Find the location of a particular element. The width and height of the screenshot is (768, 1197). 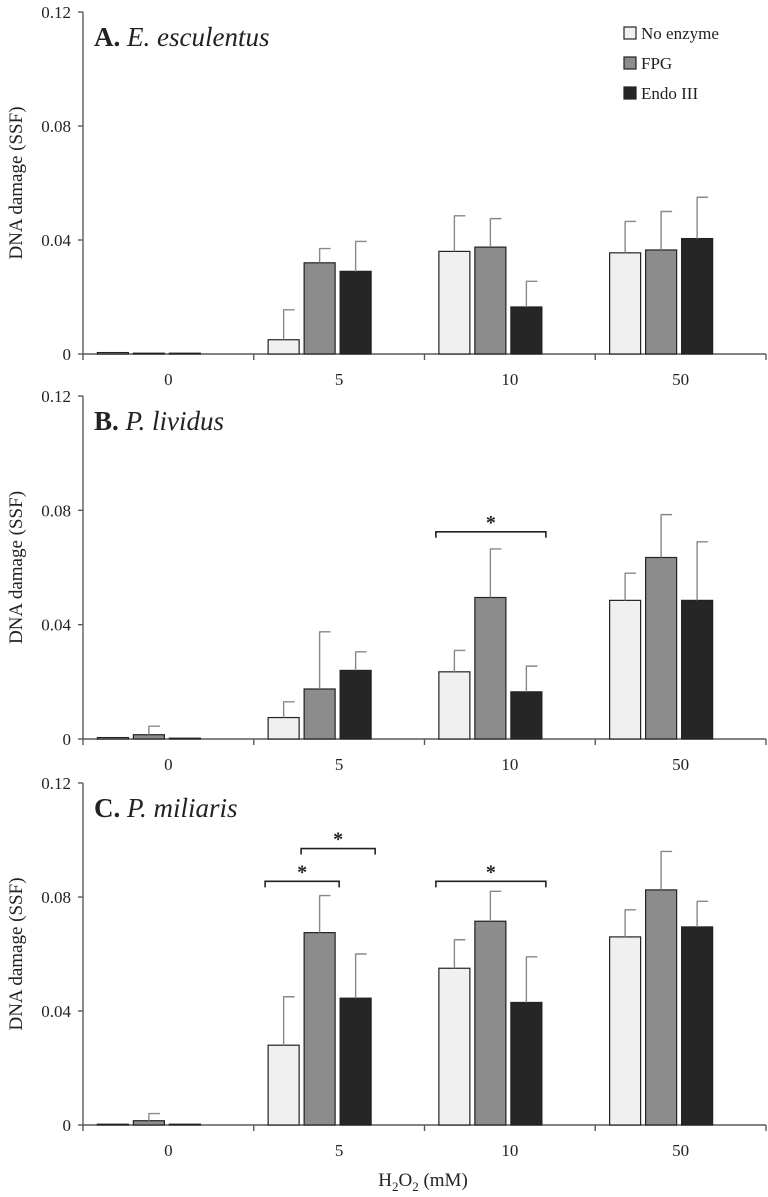

panel-title: C. P. miliaris is located at coordinates (166, 808).